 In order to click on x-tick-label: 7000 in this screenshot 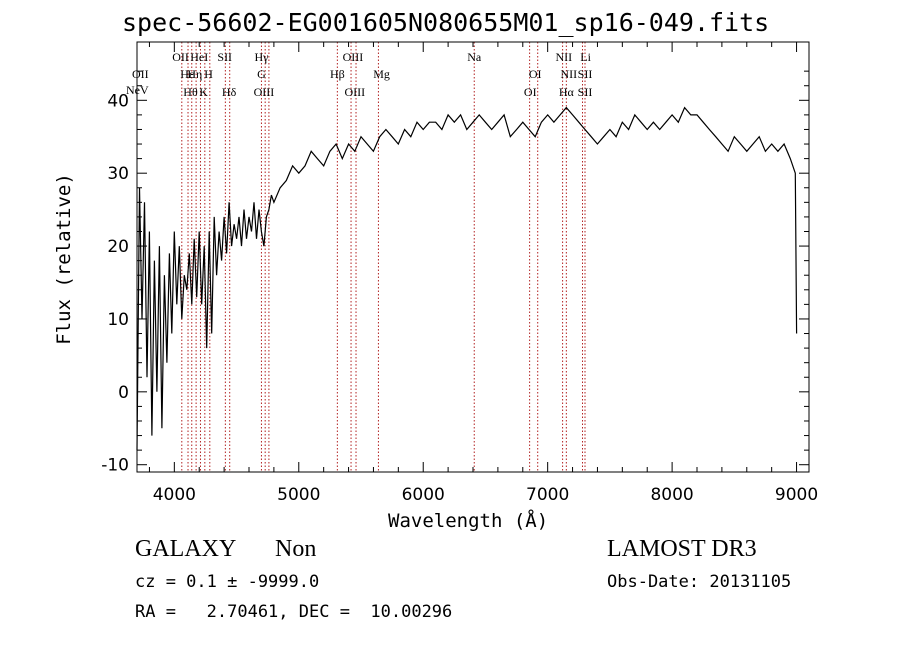, I will do `click(547, 495)`.